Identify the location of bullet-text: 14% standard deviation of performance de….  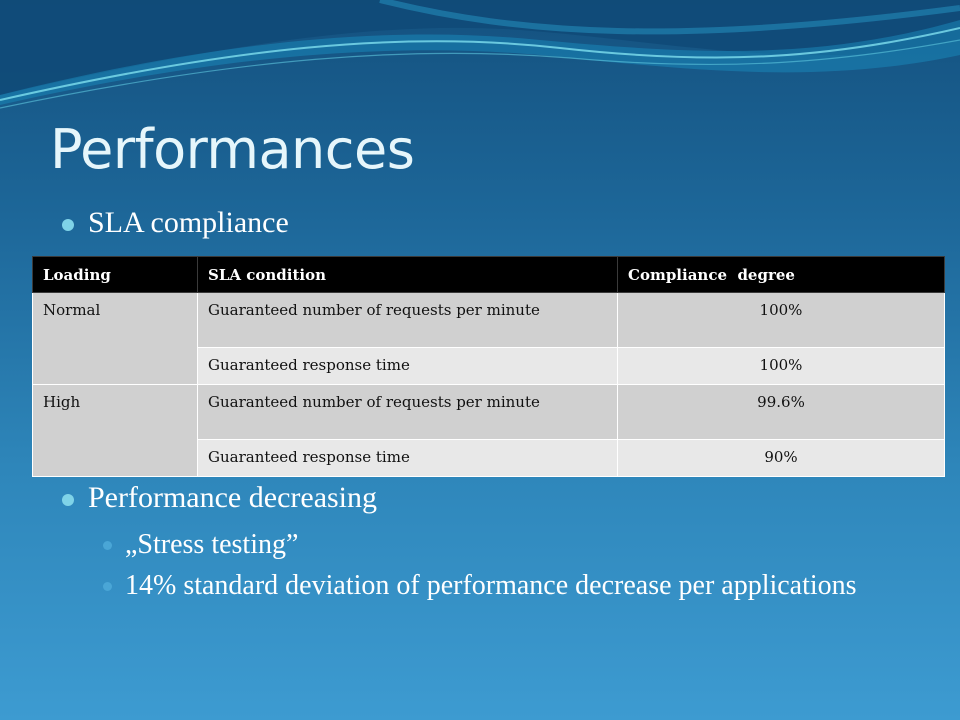
(491, 585).